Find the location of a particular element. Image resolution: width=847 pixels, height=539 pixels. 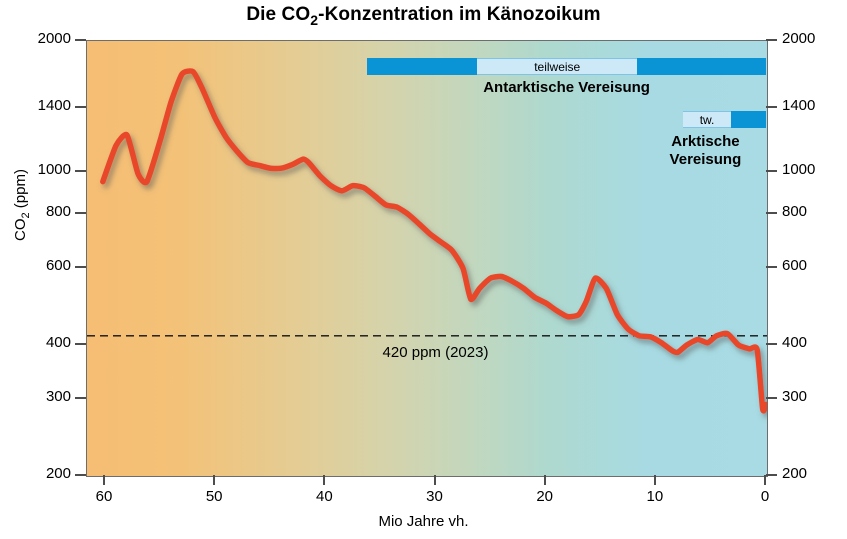

x-tick-label-50: 50 is located at coordinates (214, 496).